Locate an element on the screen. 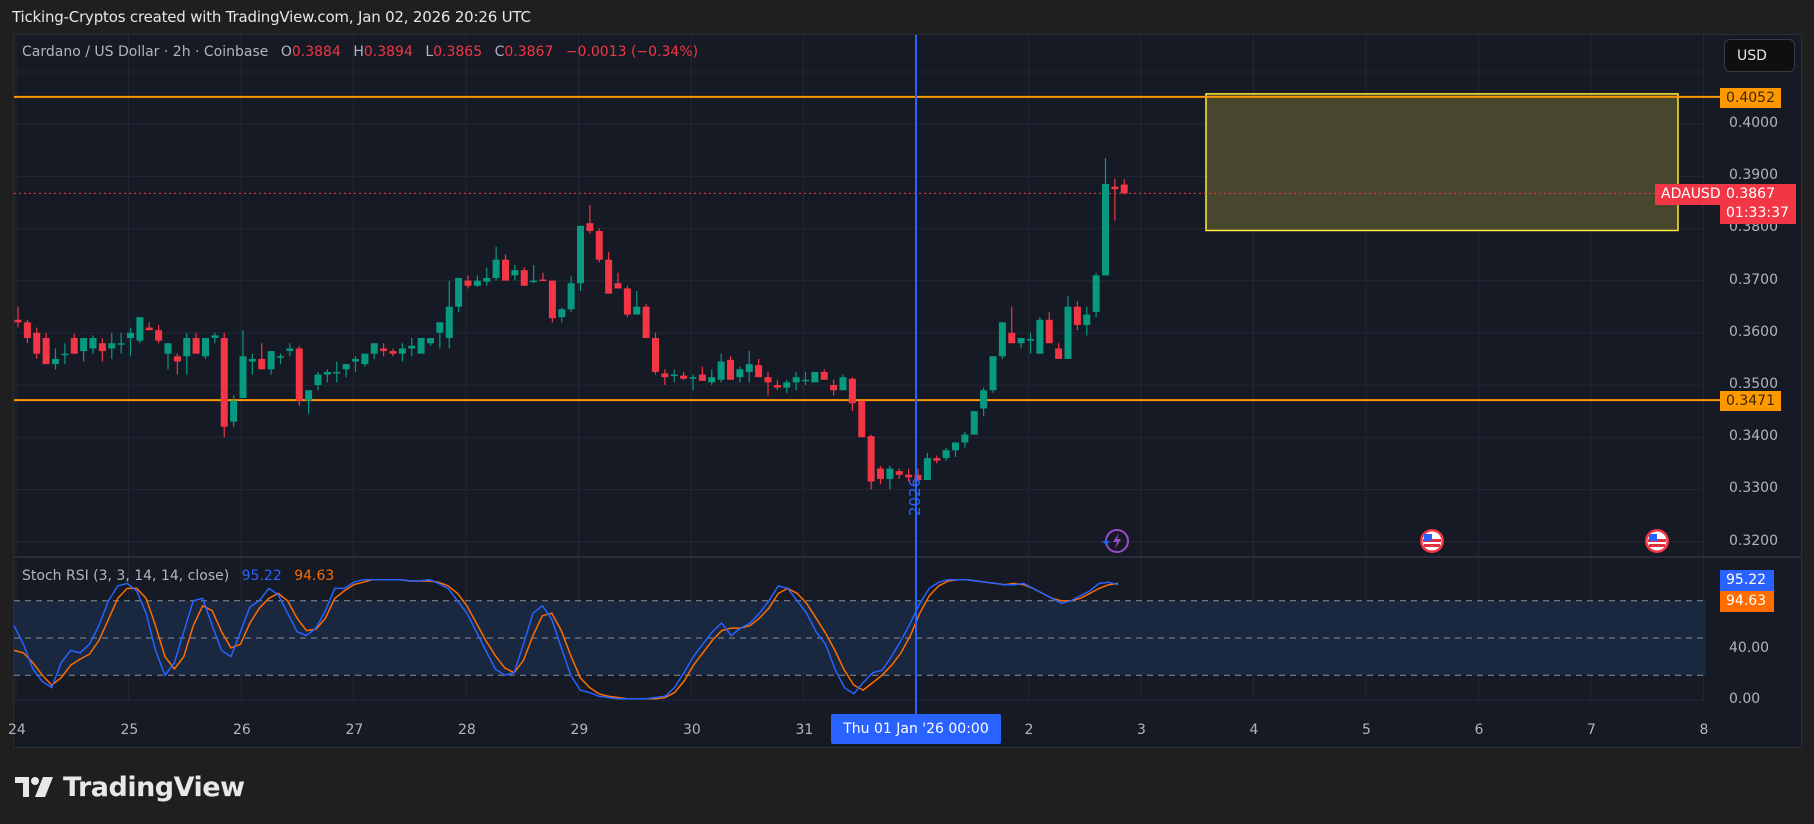 The width and height of the screenshot is (1814, 824). time-axis-label: 7 is located at coordinates (1591, 730).